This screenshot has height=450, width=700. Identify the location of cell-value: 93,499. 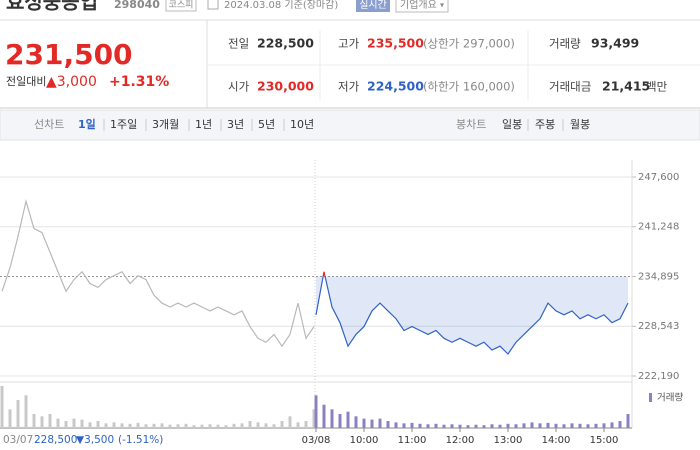
(615, 43).